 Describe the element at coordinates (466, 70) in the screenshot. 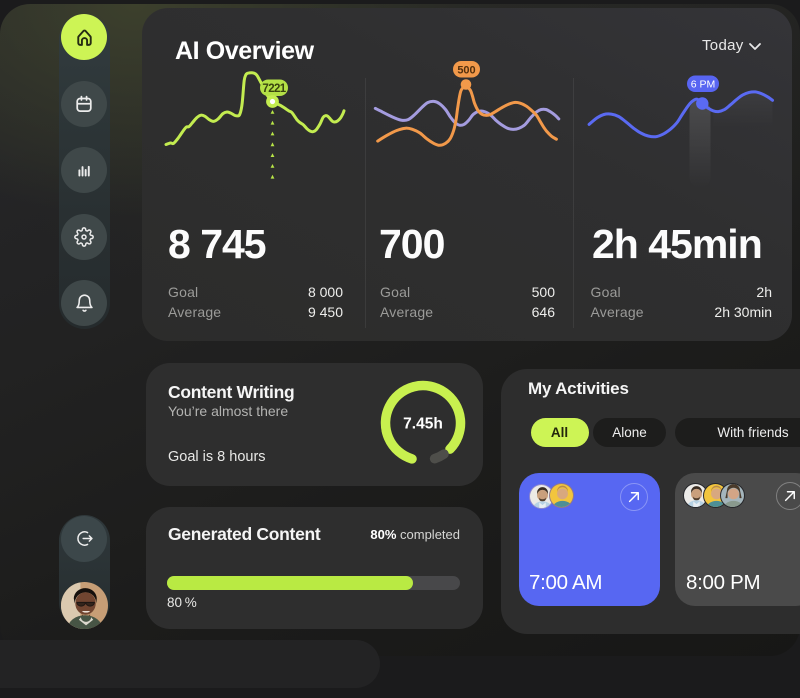

I see `svg-text: 500` at that location.